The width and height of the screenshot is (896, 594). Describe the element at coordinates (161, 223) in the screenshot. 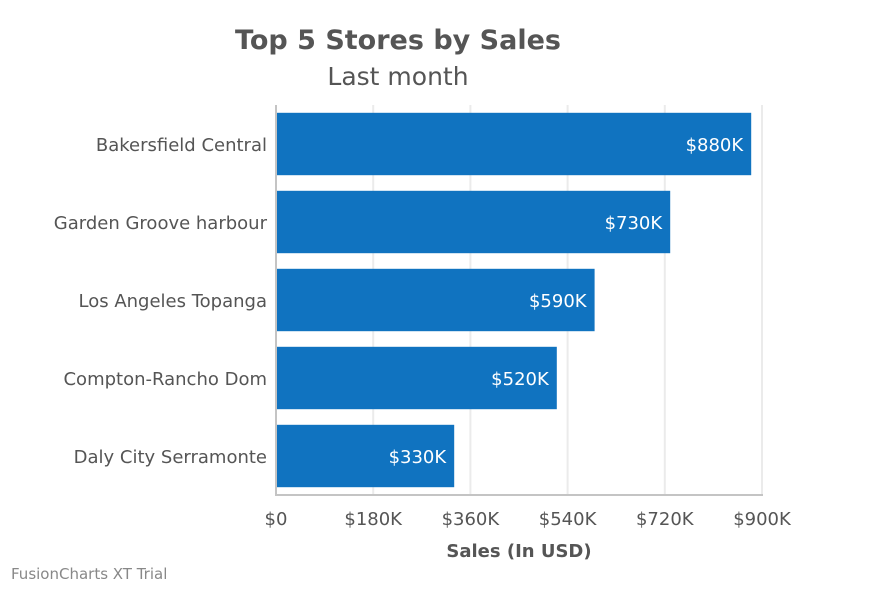

I see `category-label: Garden Groove harbour` at that location.